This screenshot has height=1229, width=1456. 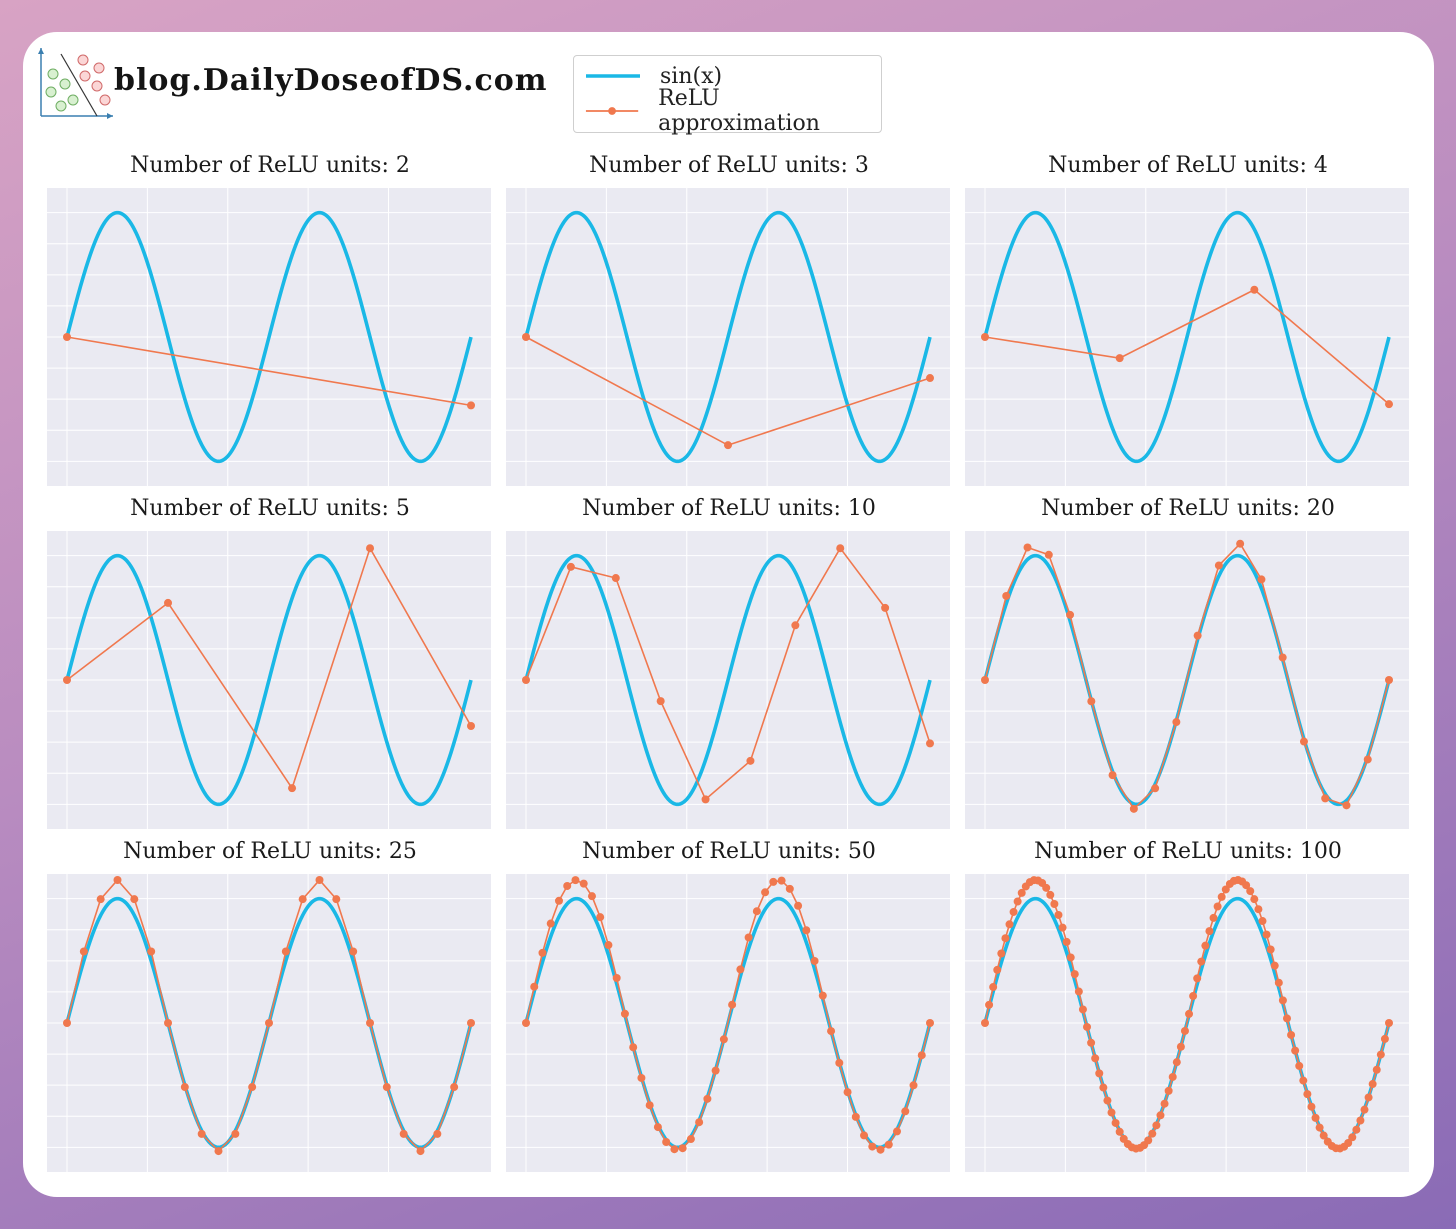 I want to click on legend-item-sine: sin(x), so click(x=653, y=76).